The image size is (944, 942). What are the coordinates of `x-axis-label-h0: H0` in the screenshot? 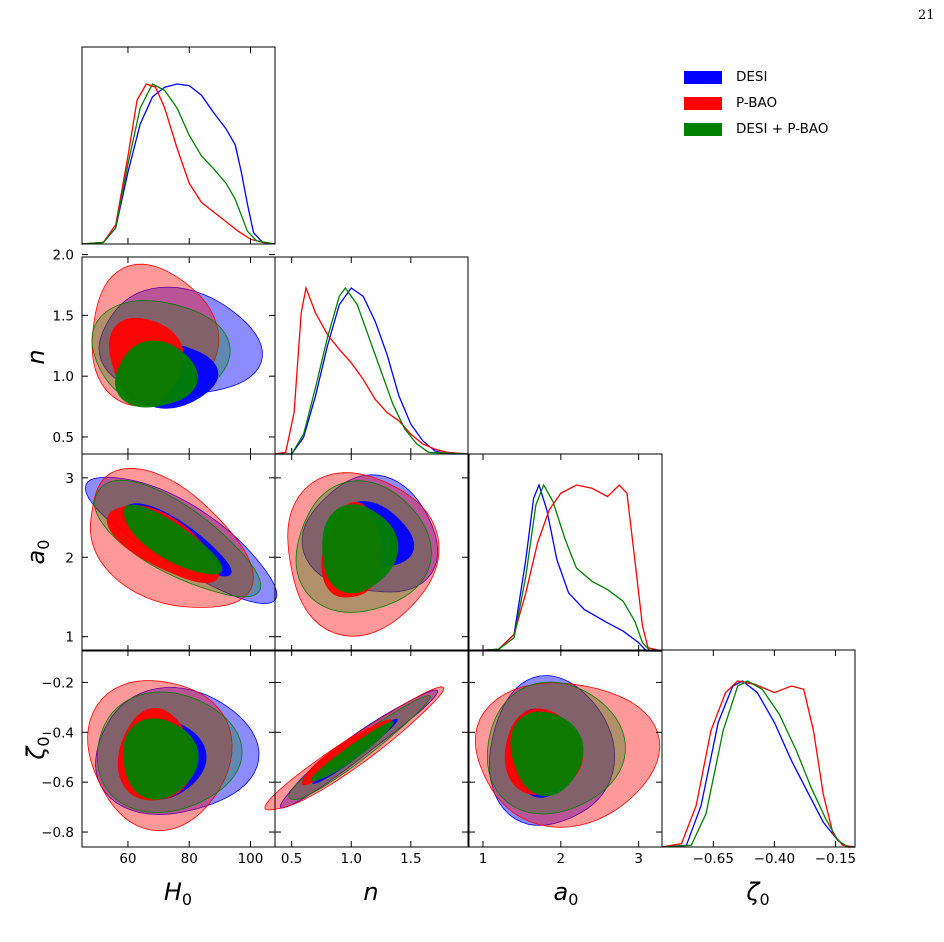 It's located at (178, 893).